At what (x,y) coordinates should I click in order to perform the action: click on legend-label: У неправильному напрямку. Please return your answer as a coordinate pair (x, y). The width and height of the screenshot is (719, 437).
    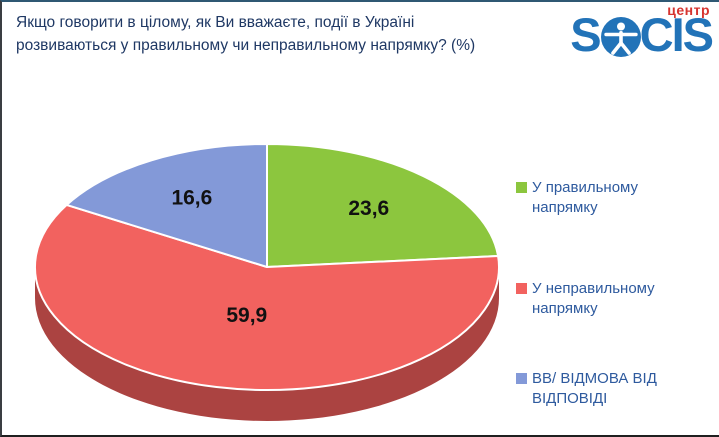
    Looking at the image, I should click on (593, 298).